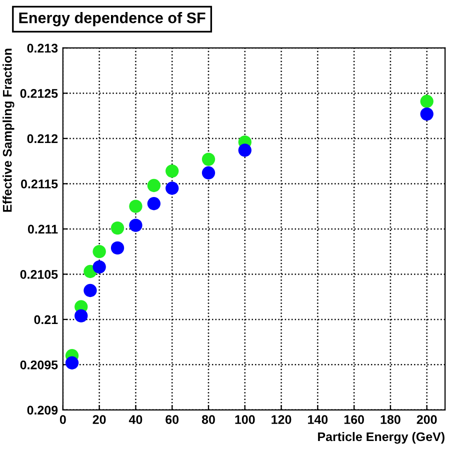 This screenshot has width=456, height=457. Describe the element at coordinates (99, 419) in the screenshot. I see `x-tick-label: 20` at that location.